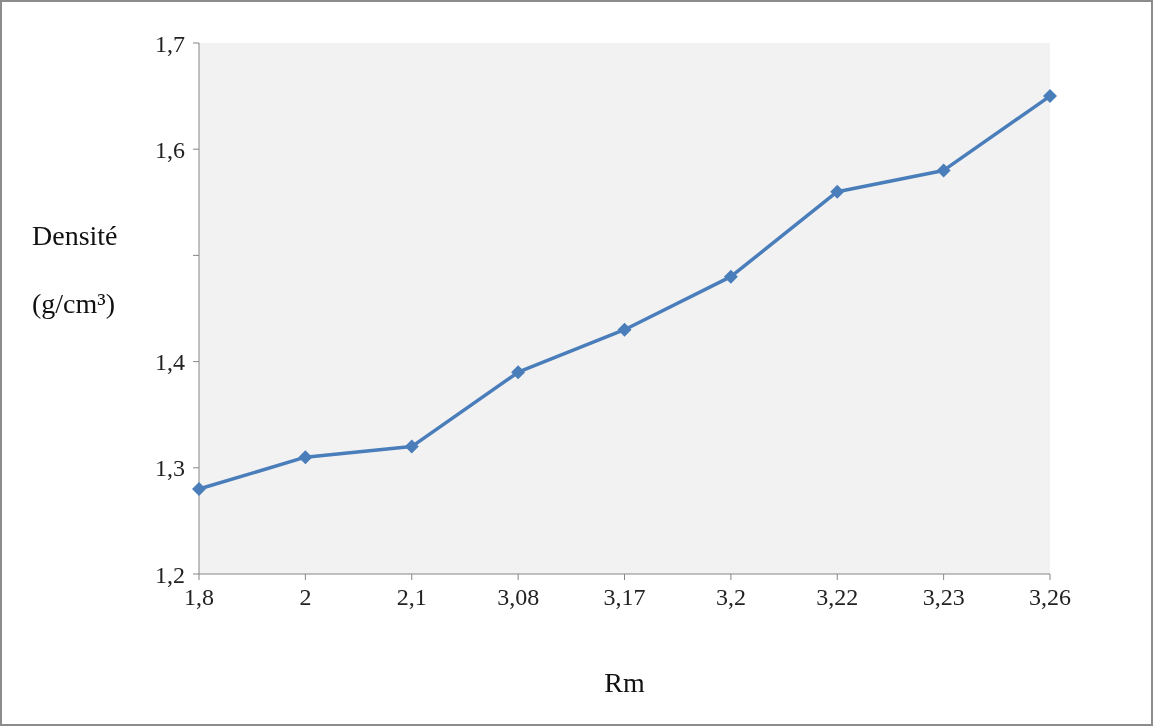 The height and width of the screenshot is (726, 1153). I want to click on x-tick-label: 3,22, so click(837, 597).